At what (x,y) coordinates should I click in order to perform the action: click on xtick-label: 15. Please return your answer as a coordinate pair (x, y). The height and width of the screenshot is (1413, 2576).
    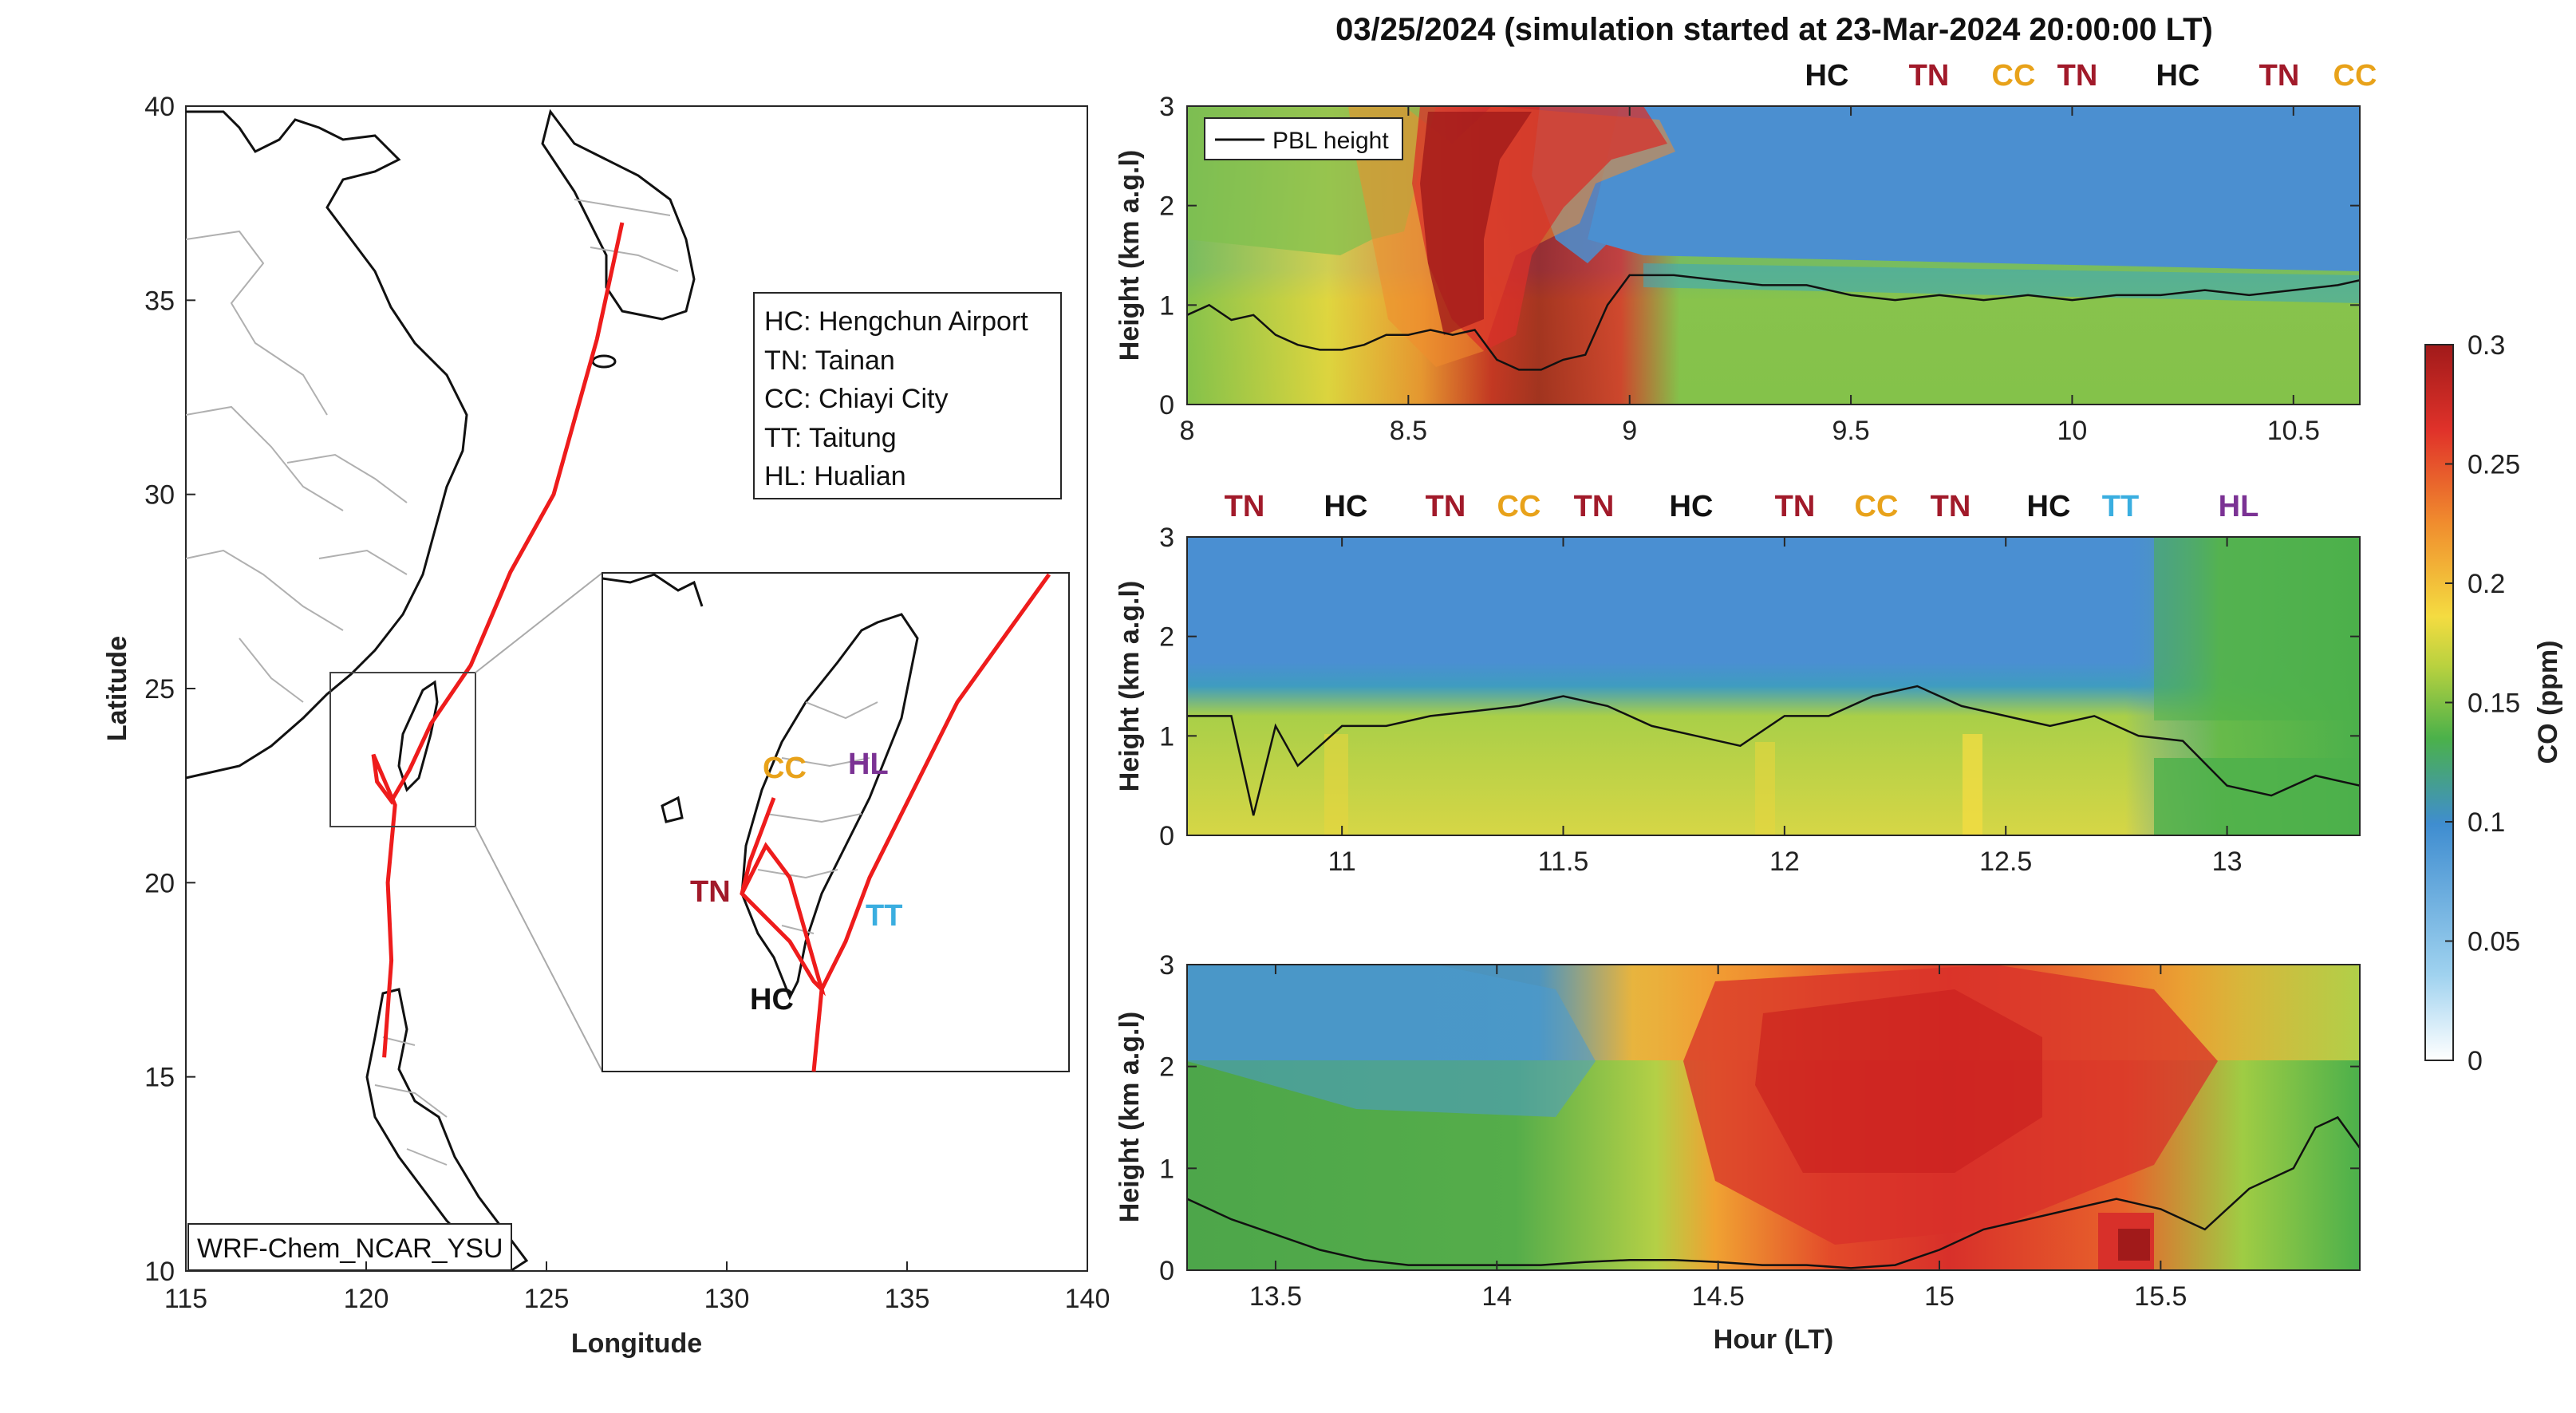
    Looking at the image, I should click on (1940, 1296).